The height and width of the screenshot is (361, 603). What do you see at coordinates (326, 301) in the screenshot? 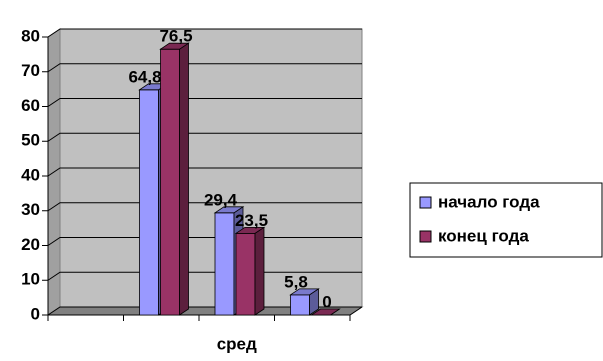
I see `value-label: 0` at bounding box center [326, 301].